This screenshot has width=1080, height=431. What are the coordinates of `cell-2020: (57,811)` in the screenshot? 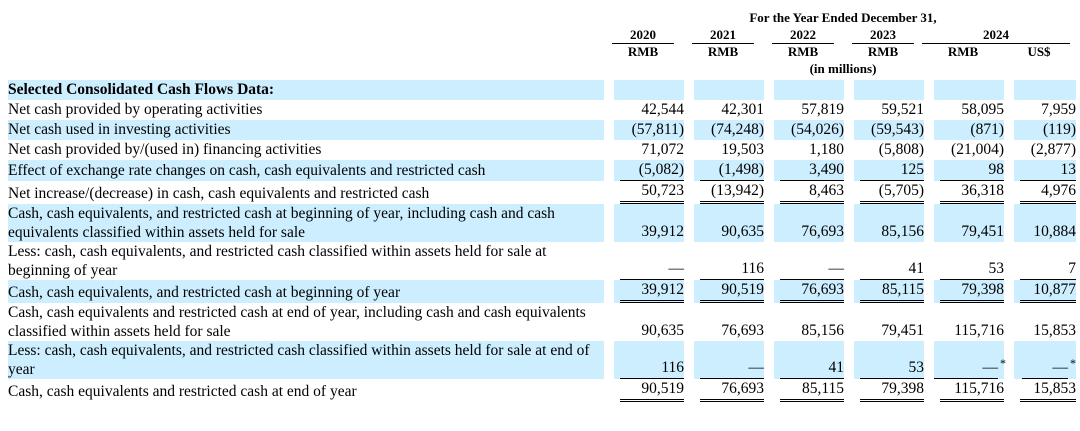 It's located at (649, 130).